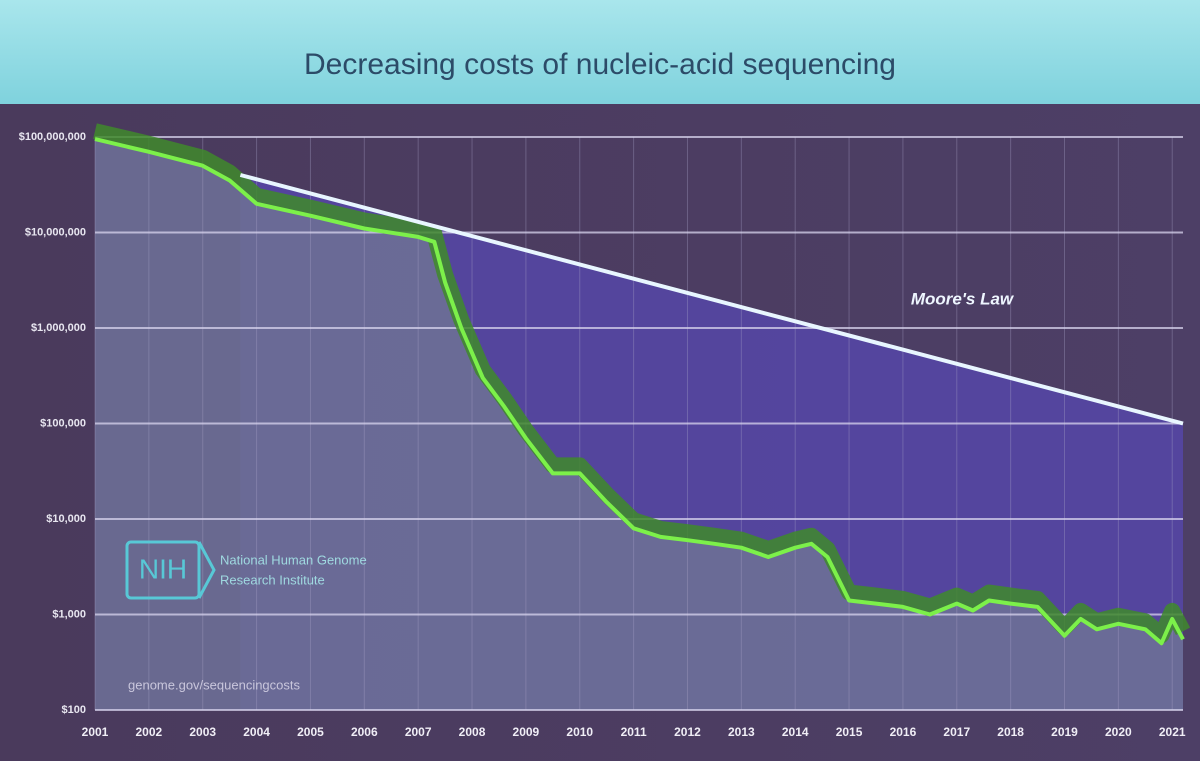  What do you see at coordinates (69, 614) in the screenshot?
I see `y-tick-label: $1,000` at bounding box center [69, 614].